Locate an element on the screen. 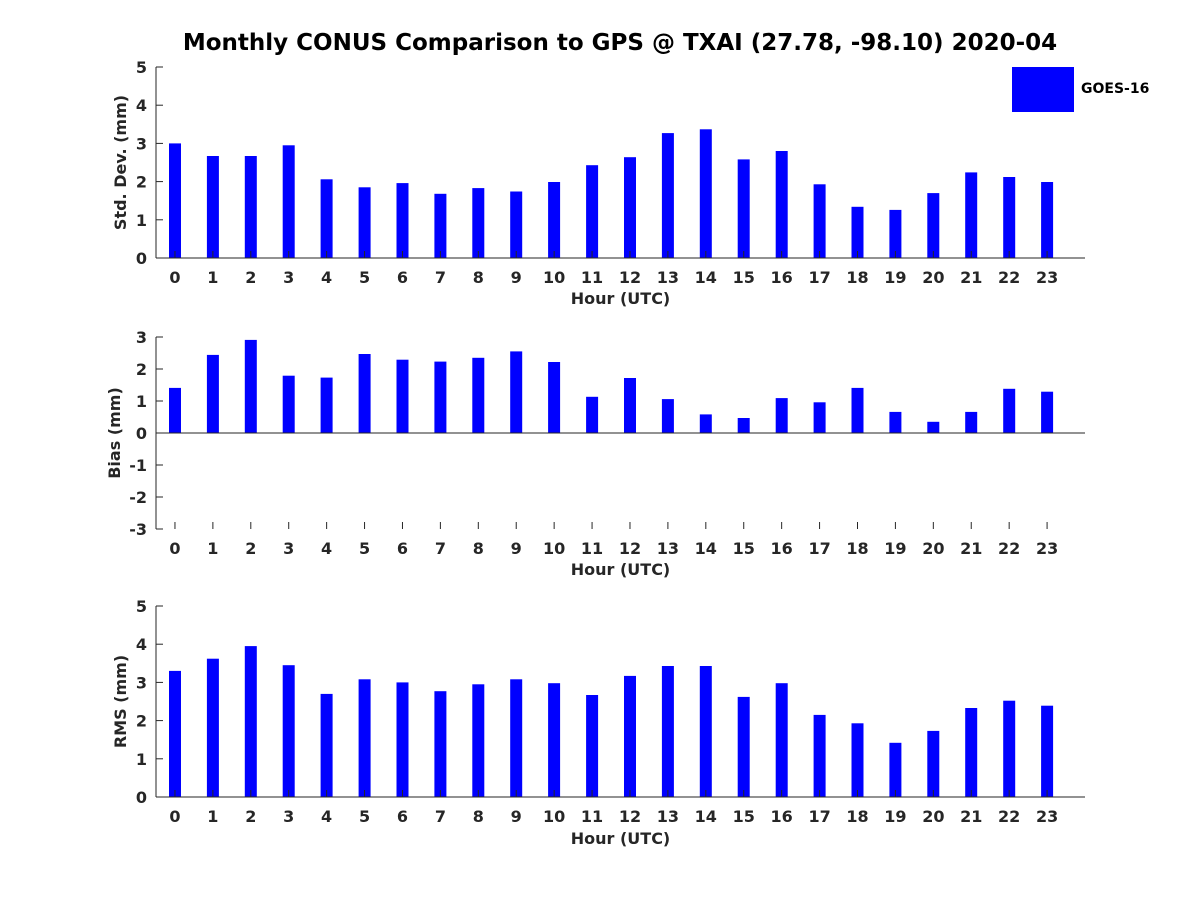 The width and height of the screenshot is (1200, 900). x-tick-label-std-10: 10 is located at coordinates (554, 277).